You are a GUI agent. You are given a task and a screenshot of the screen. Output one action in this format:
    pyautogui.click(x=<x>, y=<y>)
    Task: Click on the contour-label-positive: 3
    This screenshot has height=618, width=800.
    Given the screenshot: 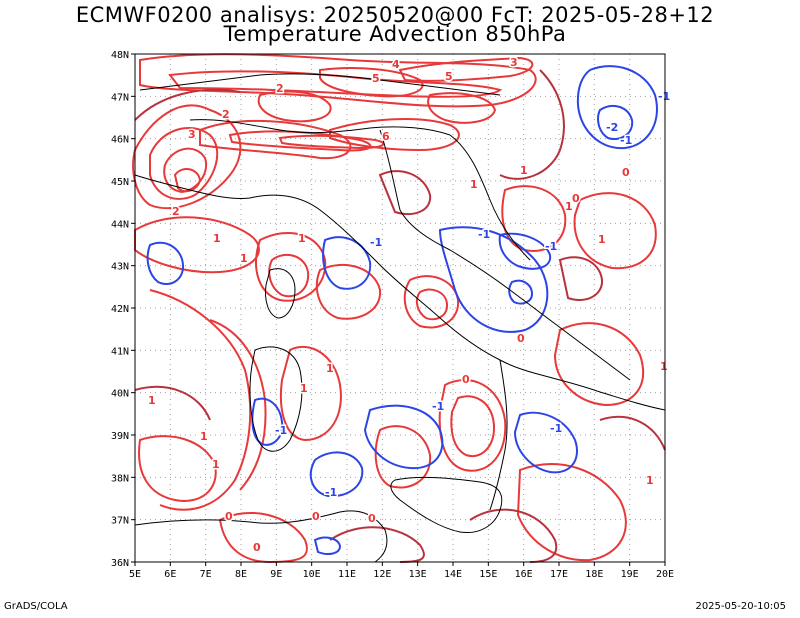 What is the action you would take?
    pyautogui.click(x=514, y=62)
    